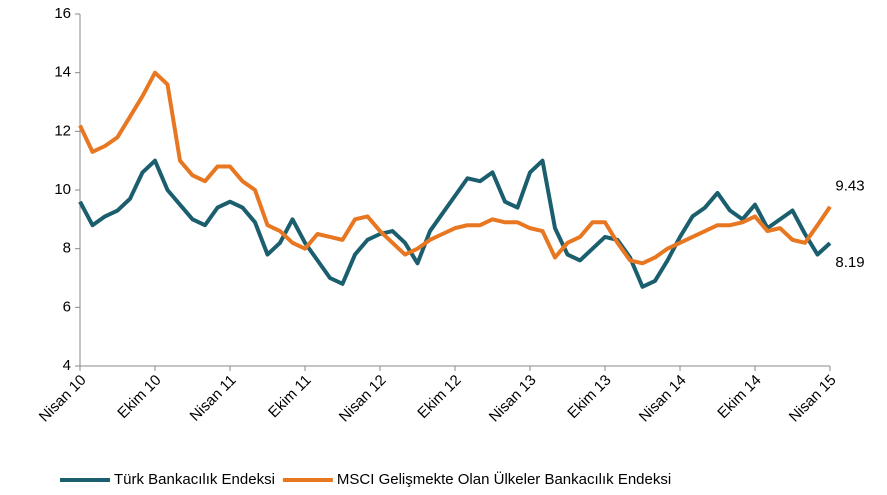 The image size is (887, 495). I want to click on legend-label: Türk Bankacılık Endeksi, so click(194, 479).